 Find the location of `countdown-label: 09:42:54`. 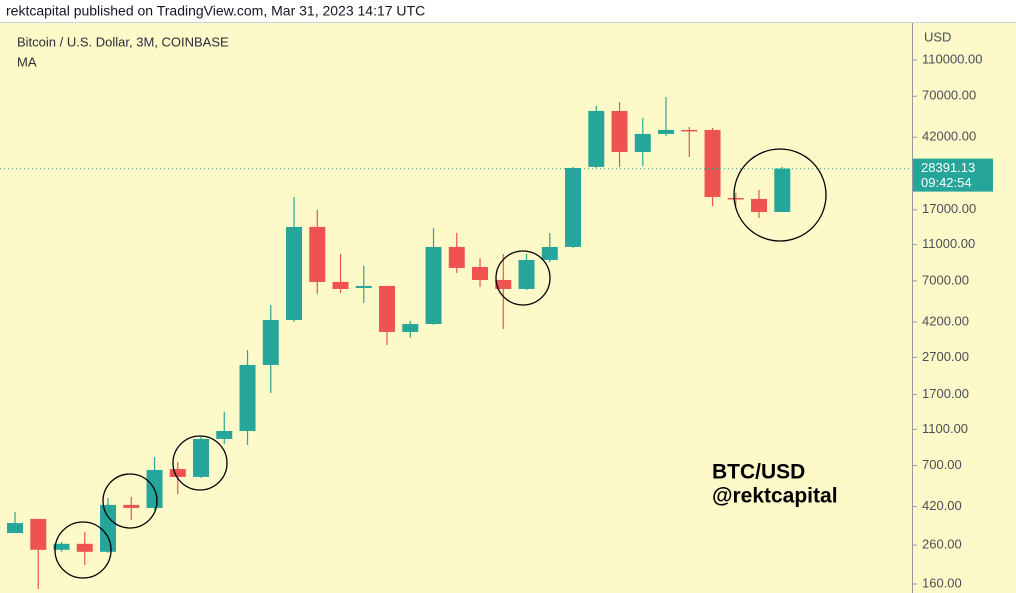

countdown-label: 09:42:54 is located at coordinates (946, 182).